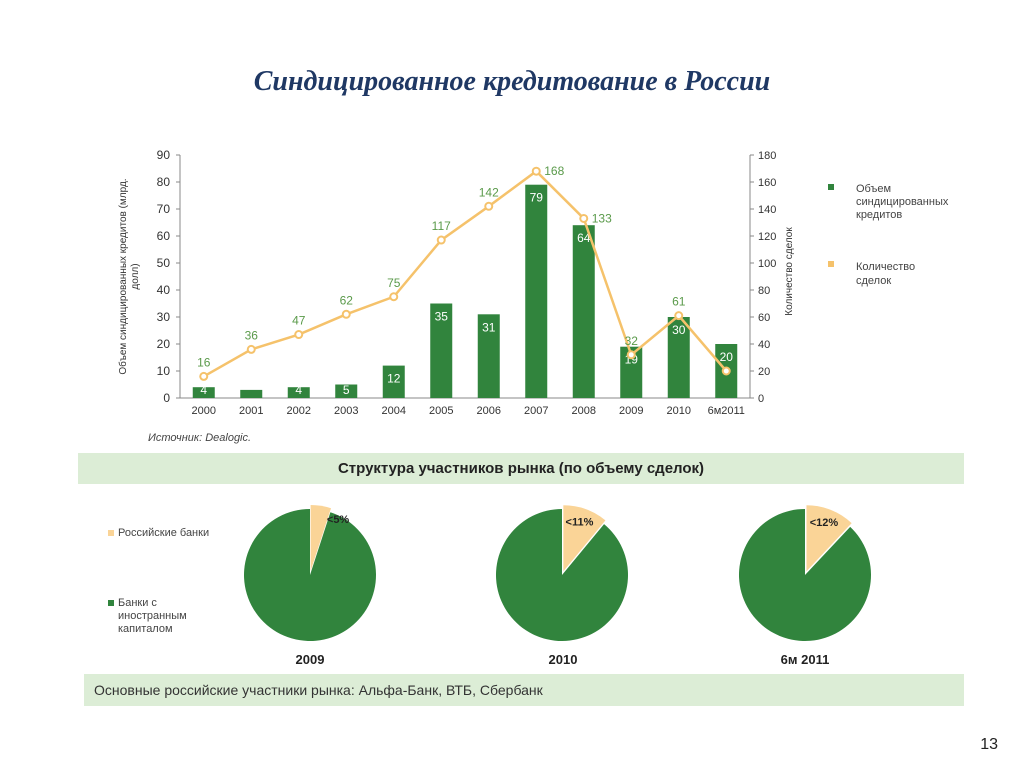 The width and height of the screenshot is (1024, 768). Describe the element at coordinates (580, 523) in the screenshot. I see `pie-slice-label: <11%` at that location.